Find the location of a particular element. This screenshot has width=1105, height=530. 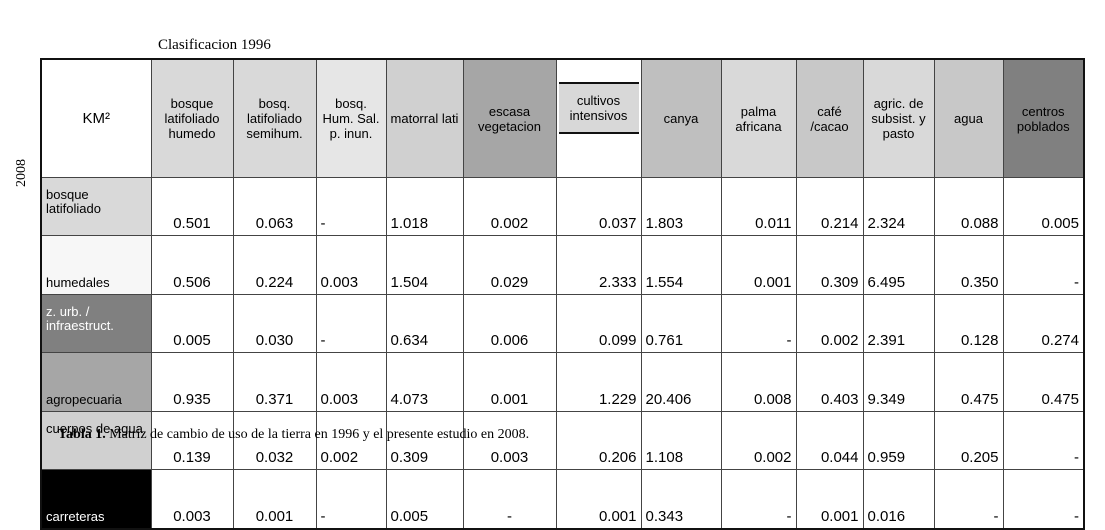

value-cell: 2.324 is located at coordinates (898, 206).